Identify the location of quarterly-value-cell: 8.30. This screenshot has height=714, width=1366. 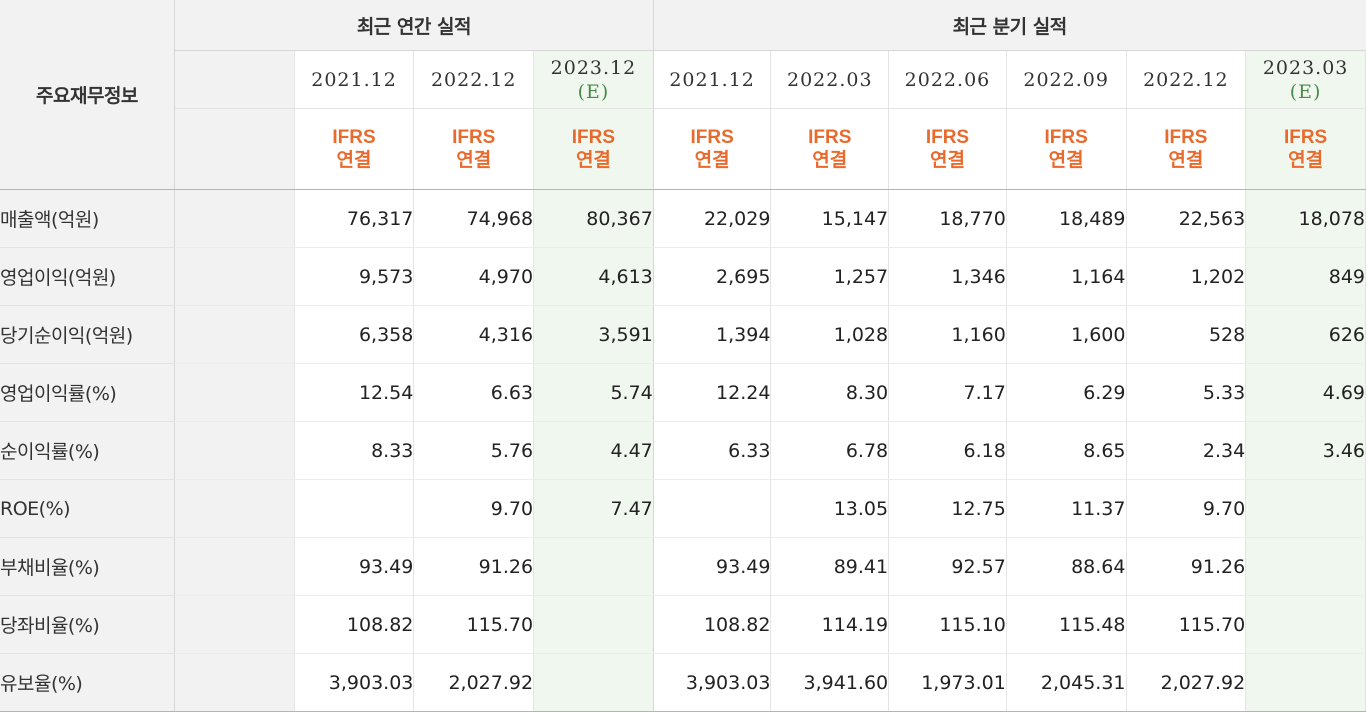
(830, 392).